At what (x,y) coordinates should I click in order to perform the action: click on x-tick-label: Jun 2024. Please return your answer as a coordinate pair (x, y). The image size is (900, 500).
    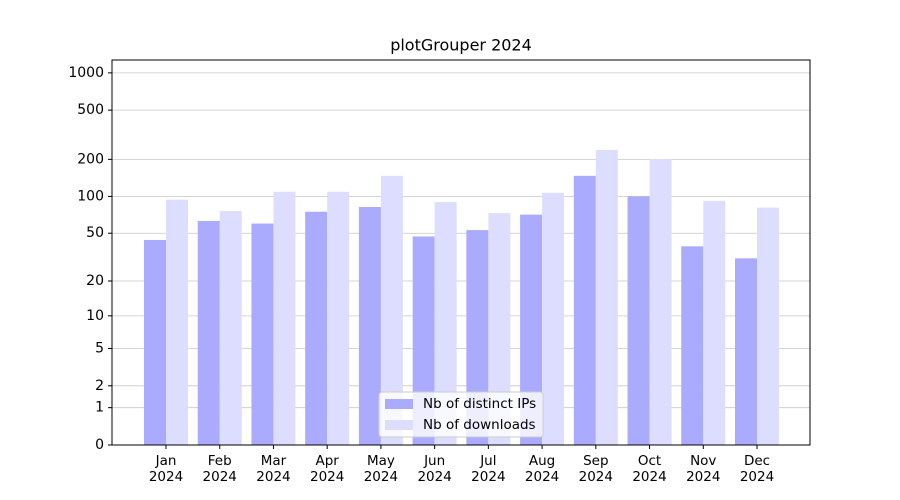
    Looking at the image, I should click on (434, 469).